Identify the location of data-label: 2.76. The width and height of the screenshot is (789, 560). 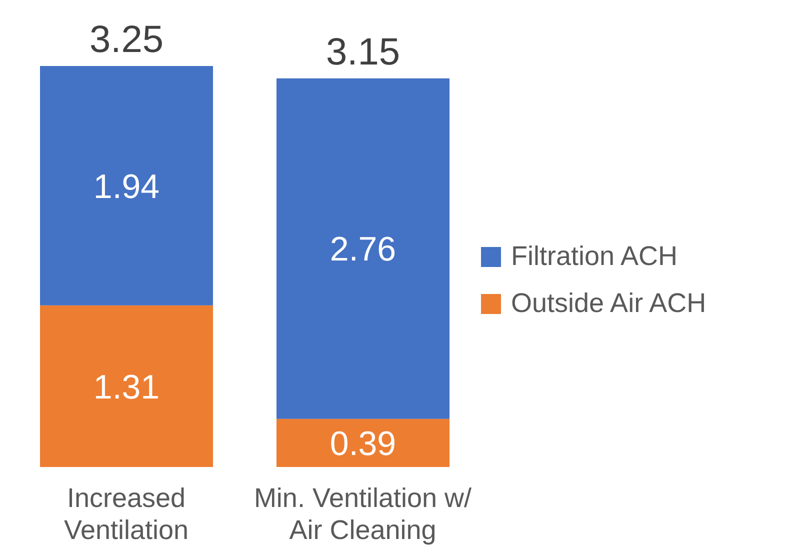
(363, 249).